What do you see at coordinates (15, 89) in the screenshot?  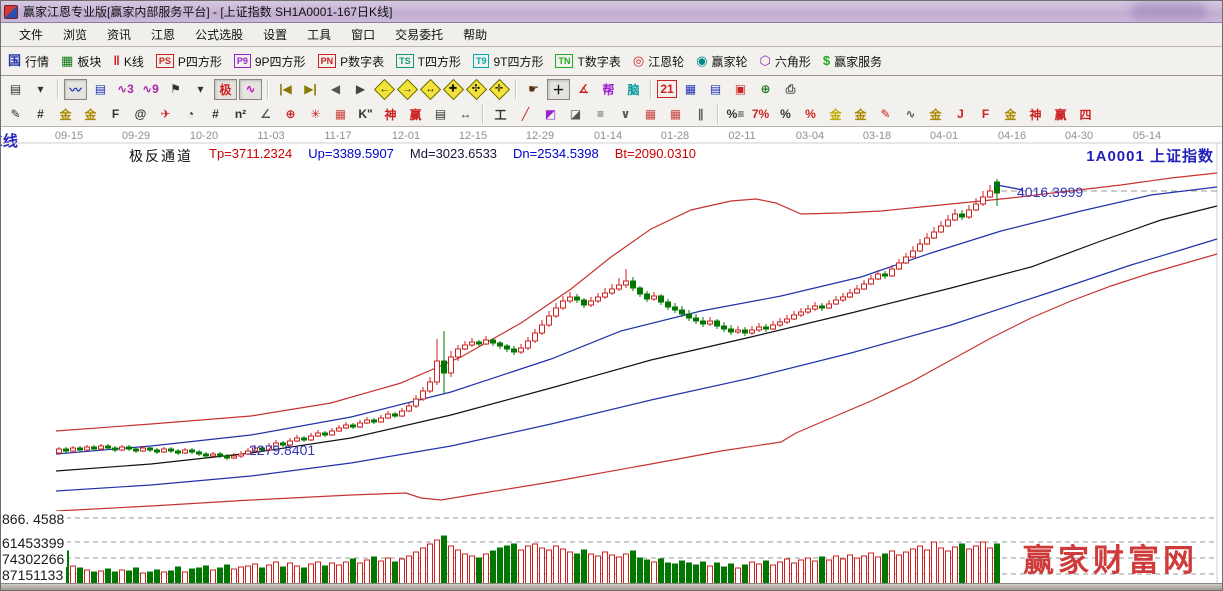 I see `chart-mode-icon: ▤` at bounding box center [15, 89].